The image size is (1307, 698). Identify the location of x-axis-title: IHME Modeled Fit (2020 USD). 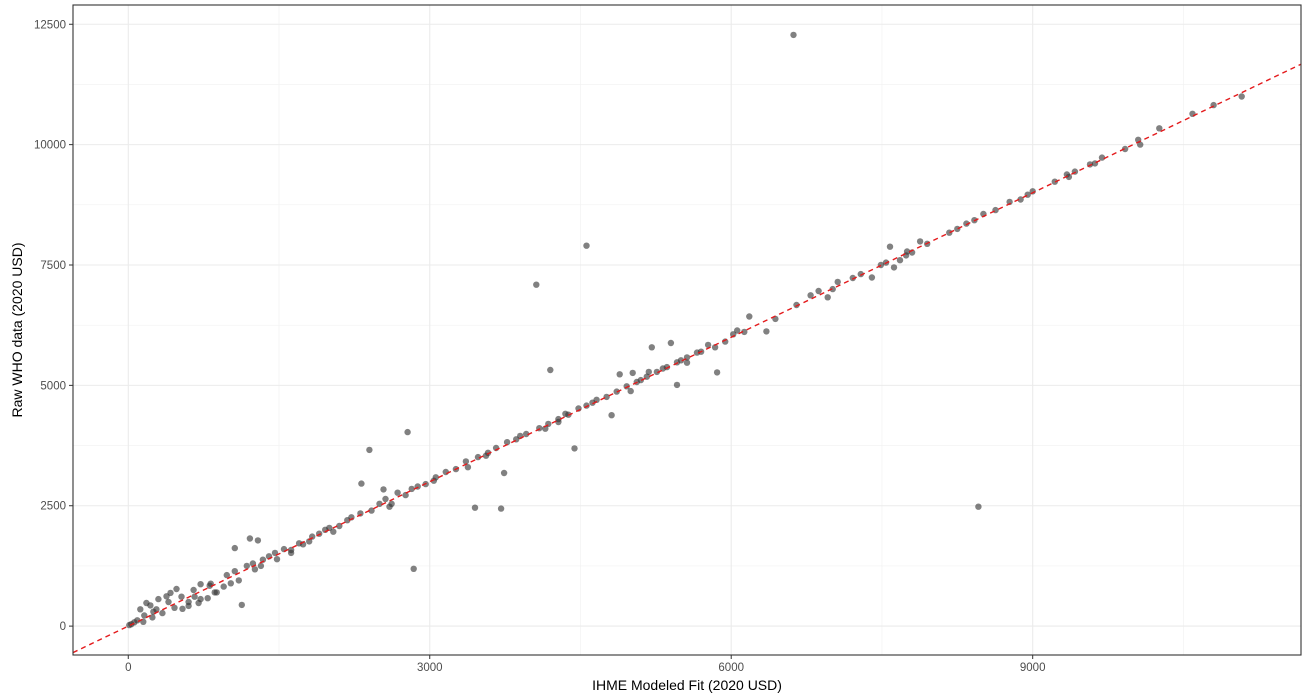
(687, 685).